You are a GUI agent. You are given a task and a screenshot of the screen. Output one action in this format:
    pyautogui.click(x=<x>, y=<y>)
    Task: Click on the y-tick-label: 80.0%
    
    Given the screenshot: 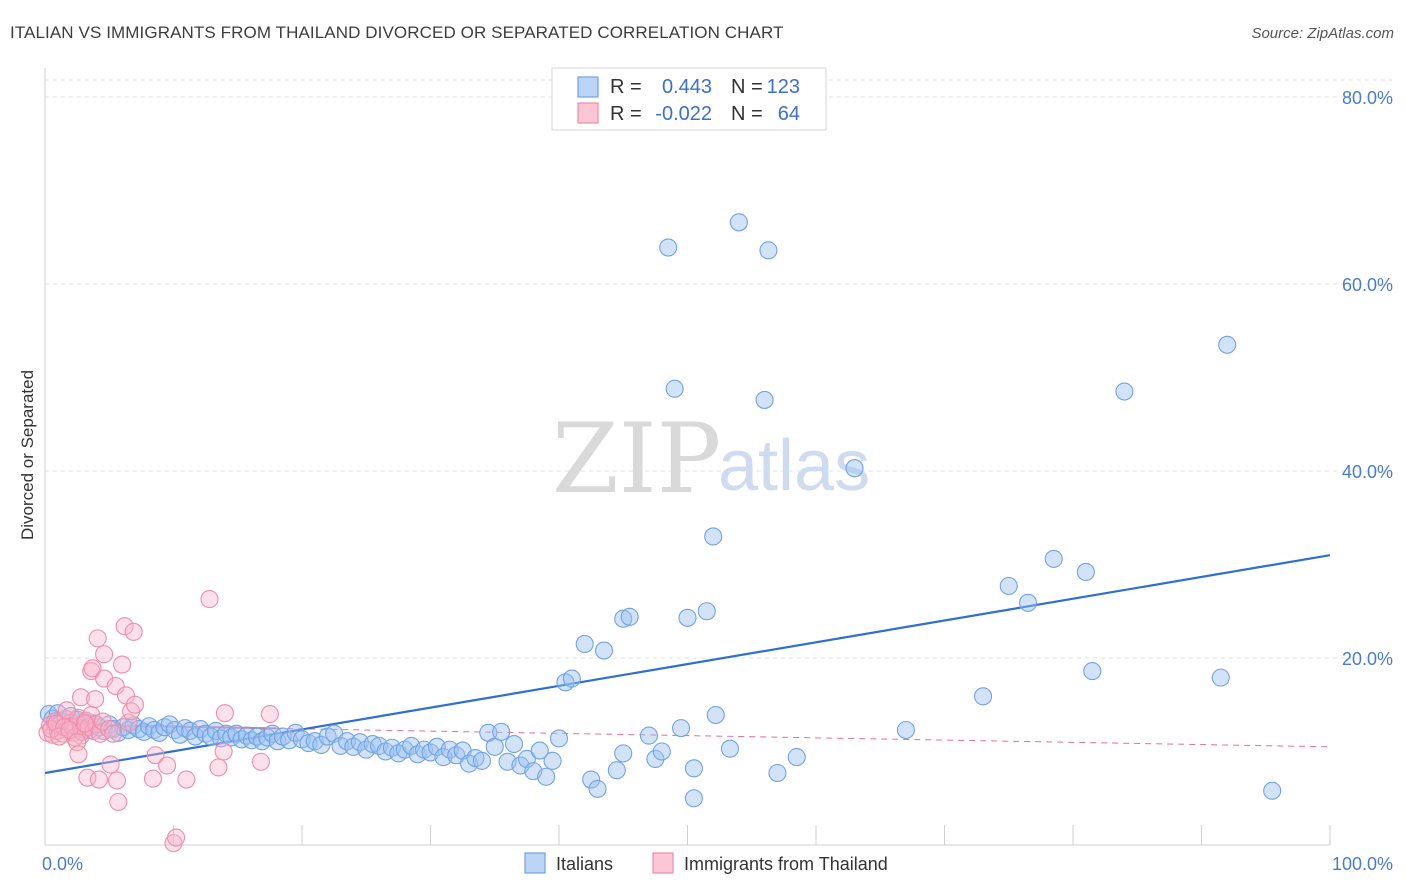 What is the action you would take?
    pyautogui.click(x=1367, y=98)
    